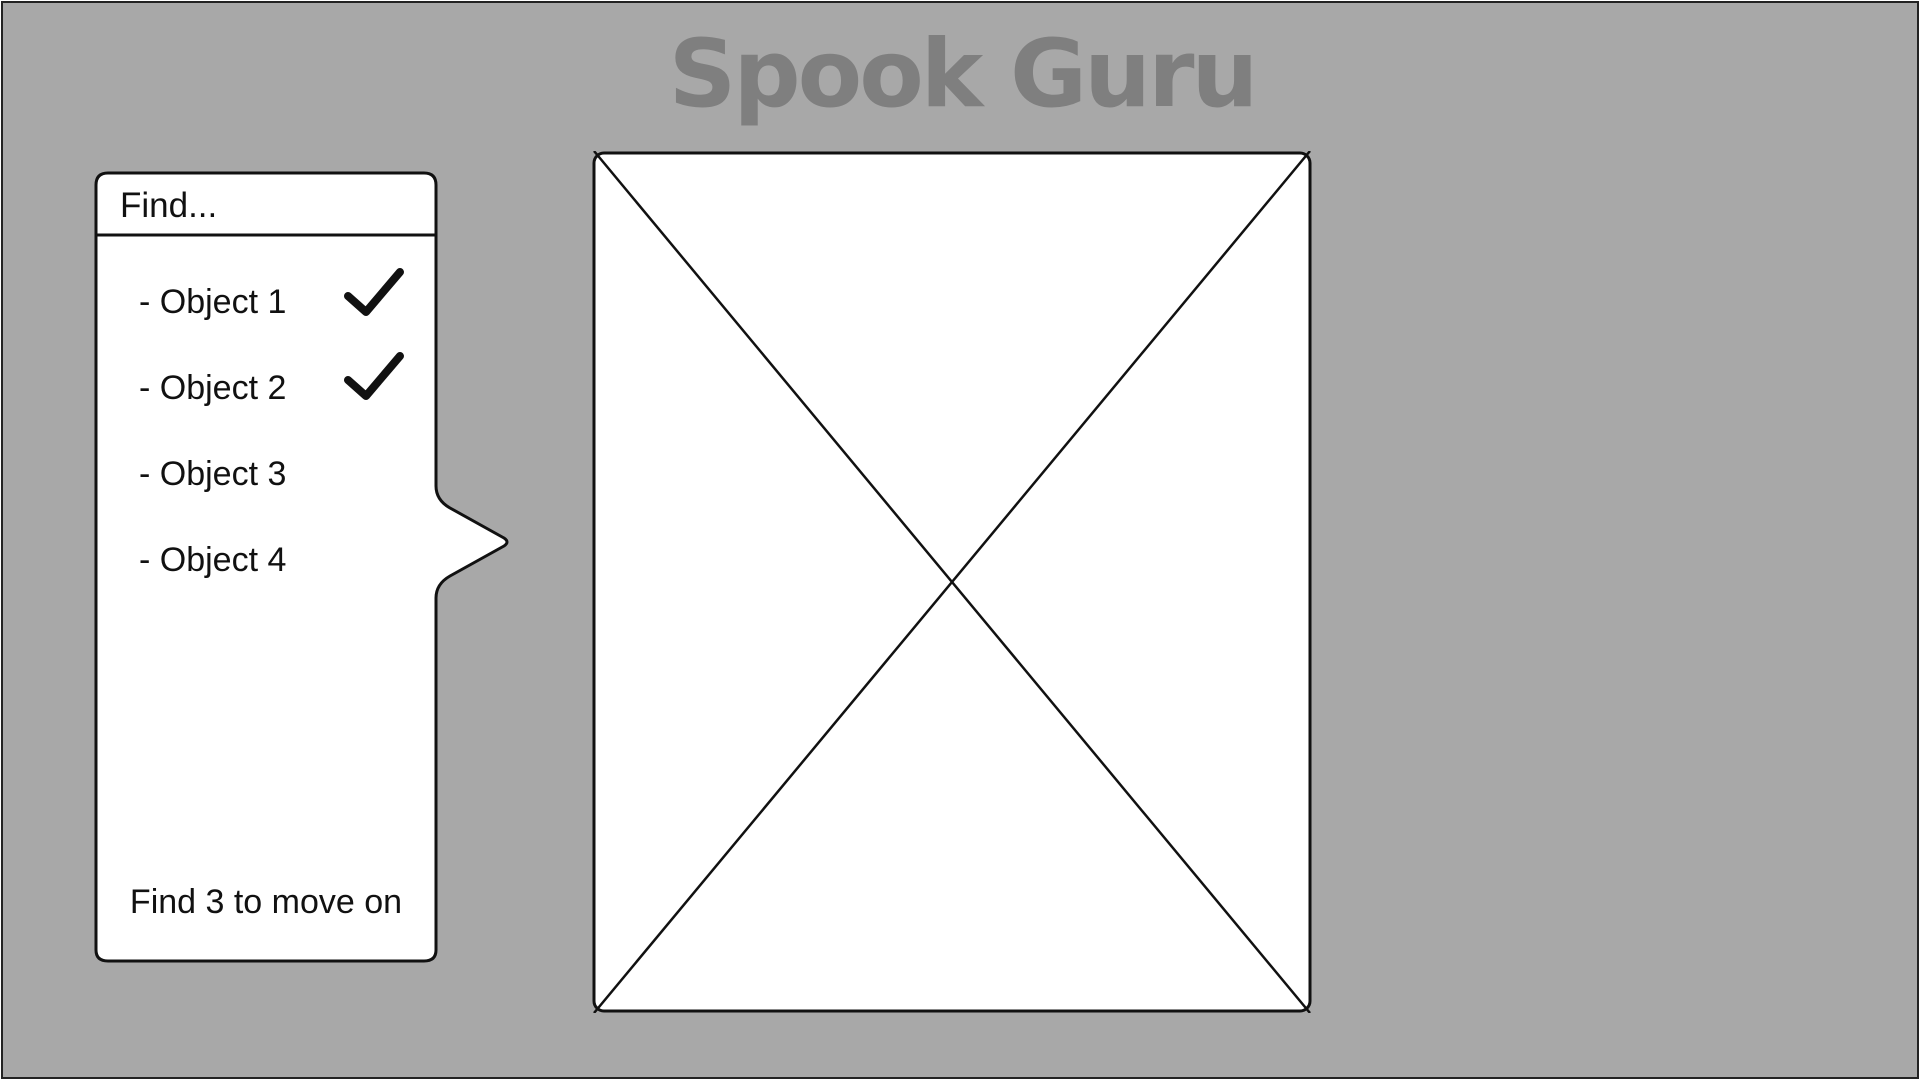 The height and width of the screenshot is (1084, 1924). I want to click on find-item-object-2: - Object 2, so click(213, 388).